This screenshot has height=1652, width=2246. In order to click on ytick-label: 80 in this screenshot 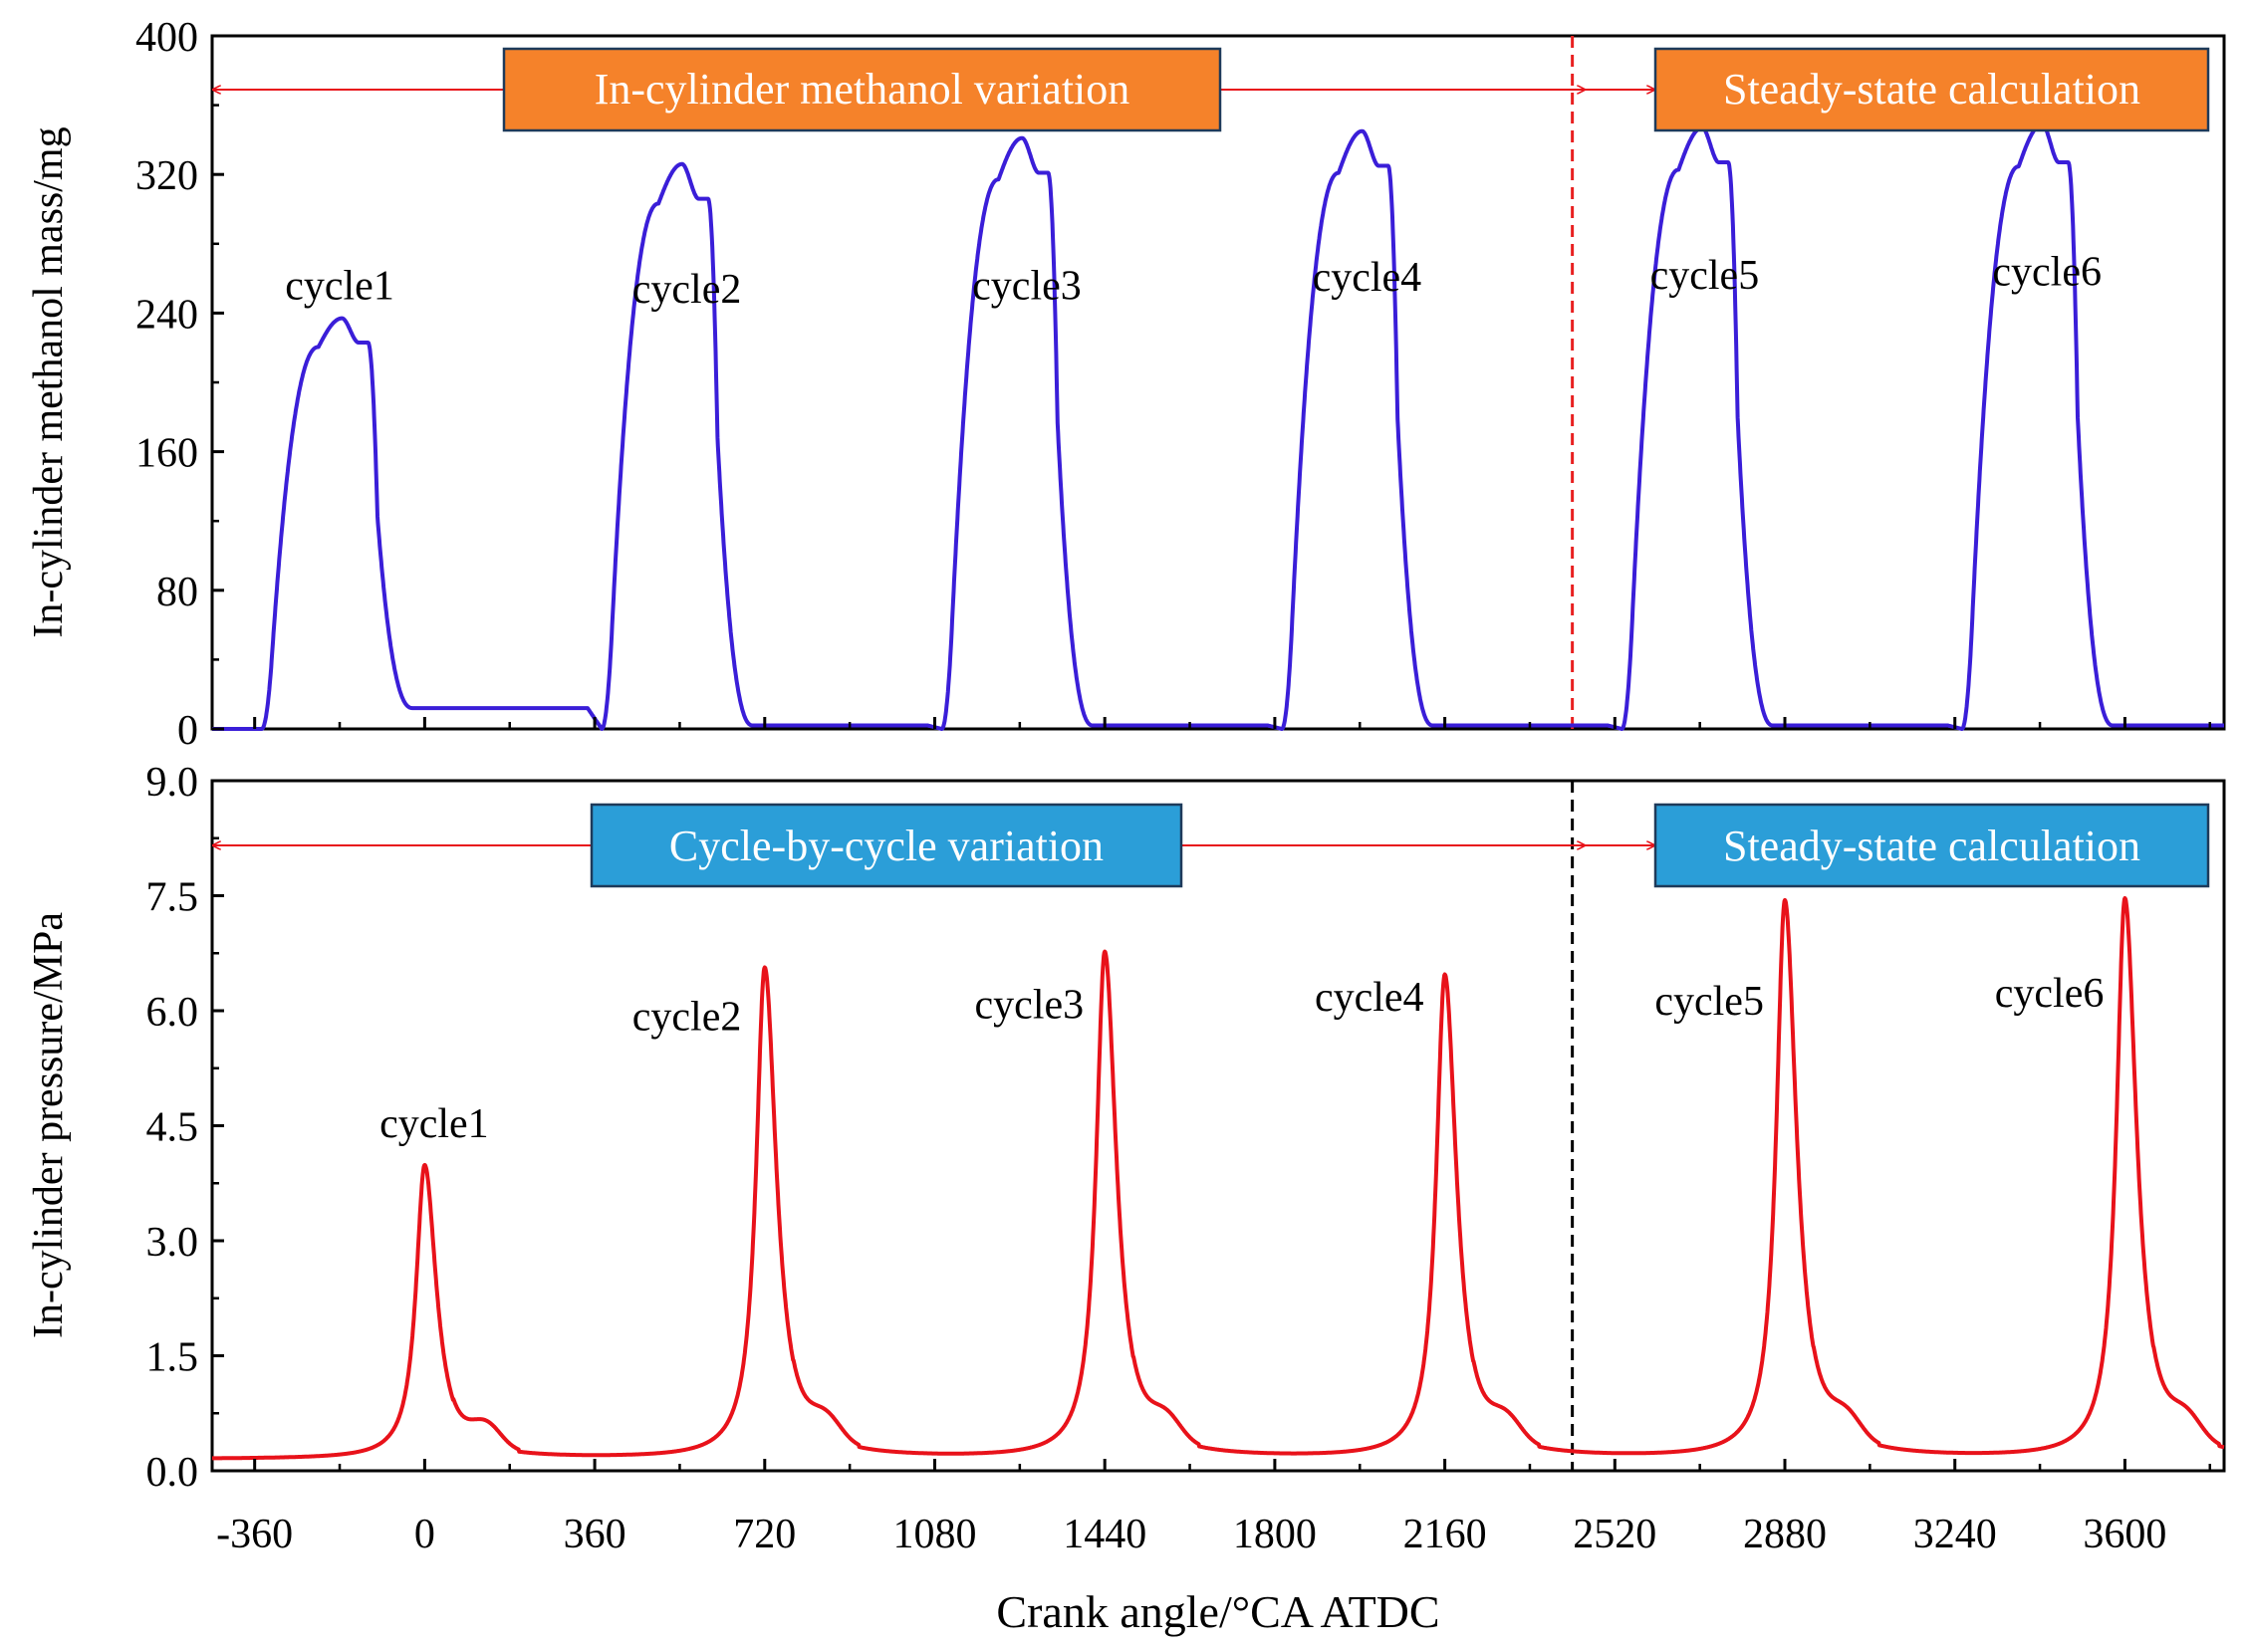, I will do `click(177, 592)`.